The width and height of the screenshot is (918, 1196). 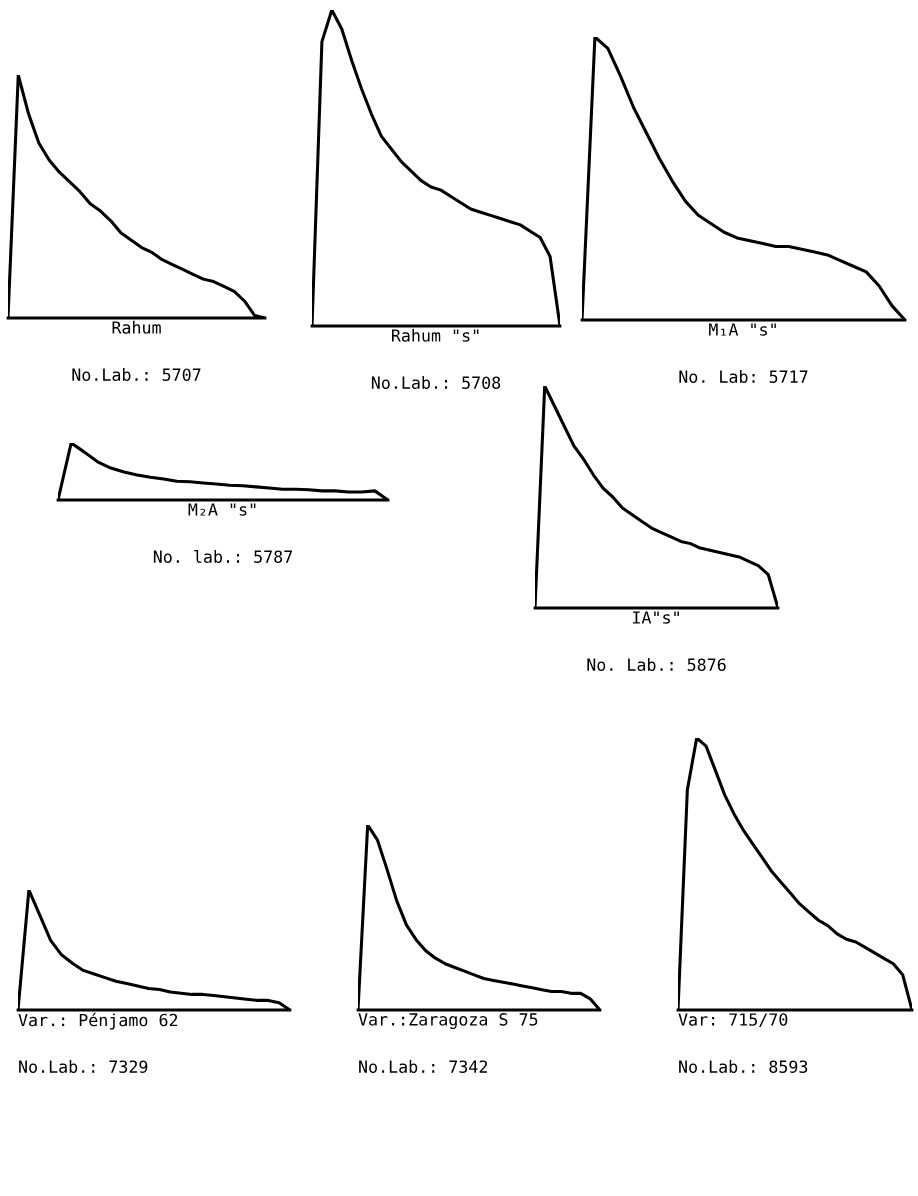 What do you see at coordinates (423, 1066) in the screenshot?
I see `text: No.Lab.: 7342` at bounding box center [423, 1066].